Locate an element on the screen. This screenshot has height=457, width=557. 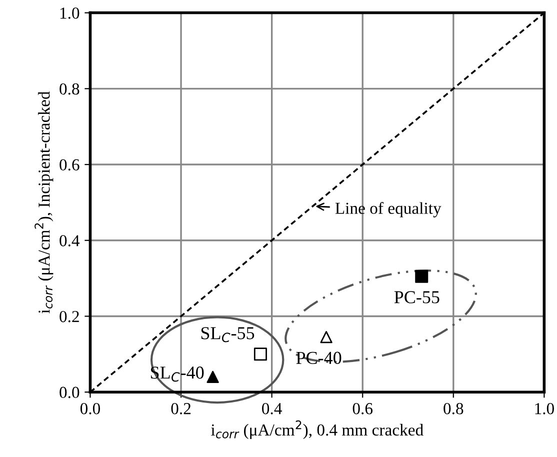
y-tick-label: 1.0 is located at coordinates (70, 13).